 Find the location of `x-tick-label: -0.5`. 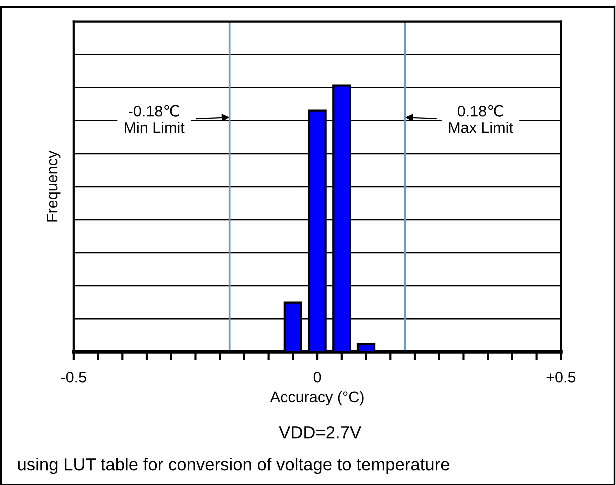

x-tick-label: -0.5 is located at coordinates (73, 377).